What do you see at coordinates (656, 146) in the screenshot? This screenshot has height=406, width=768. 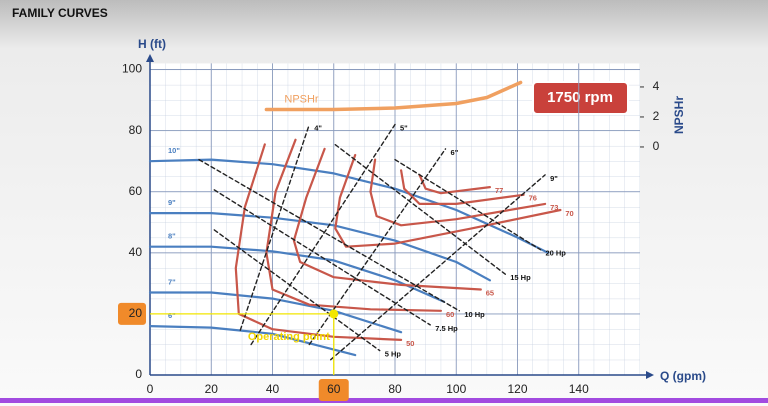 I see `y2-tick-label: 0` at bounding box center [656, 146].